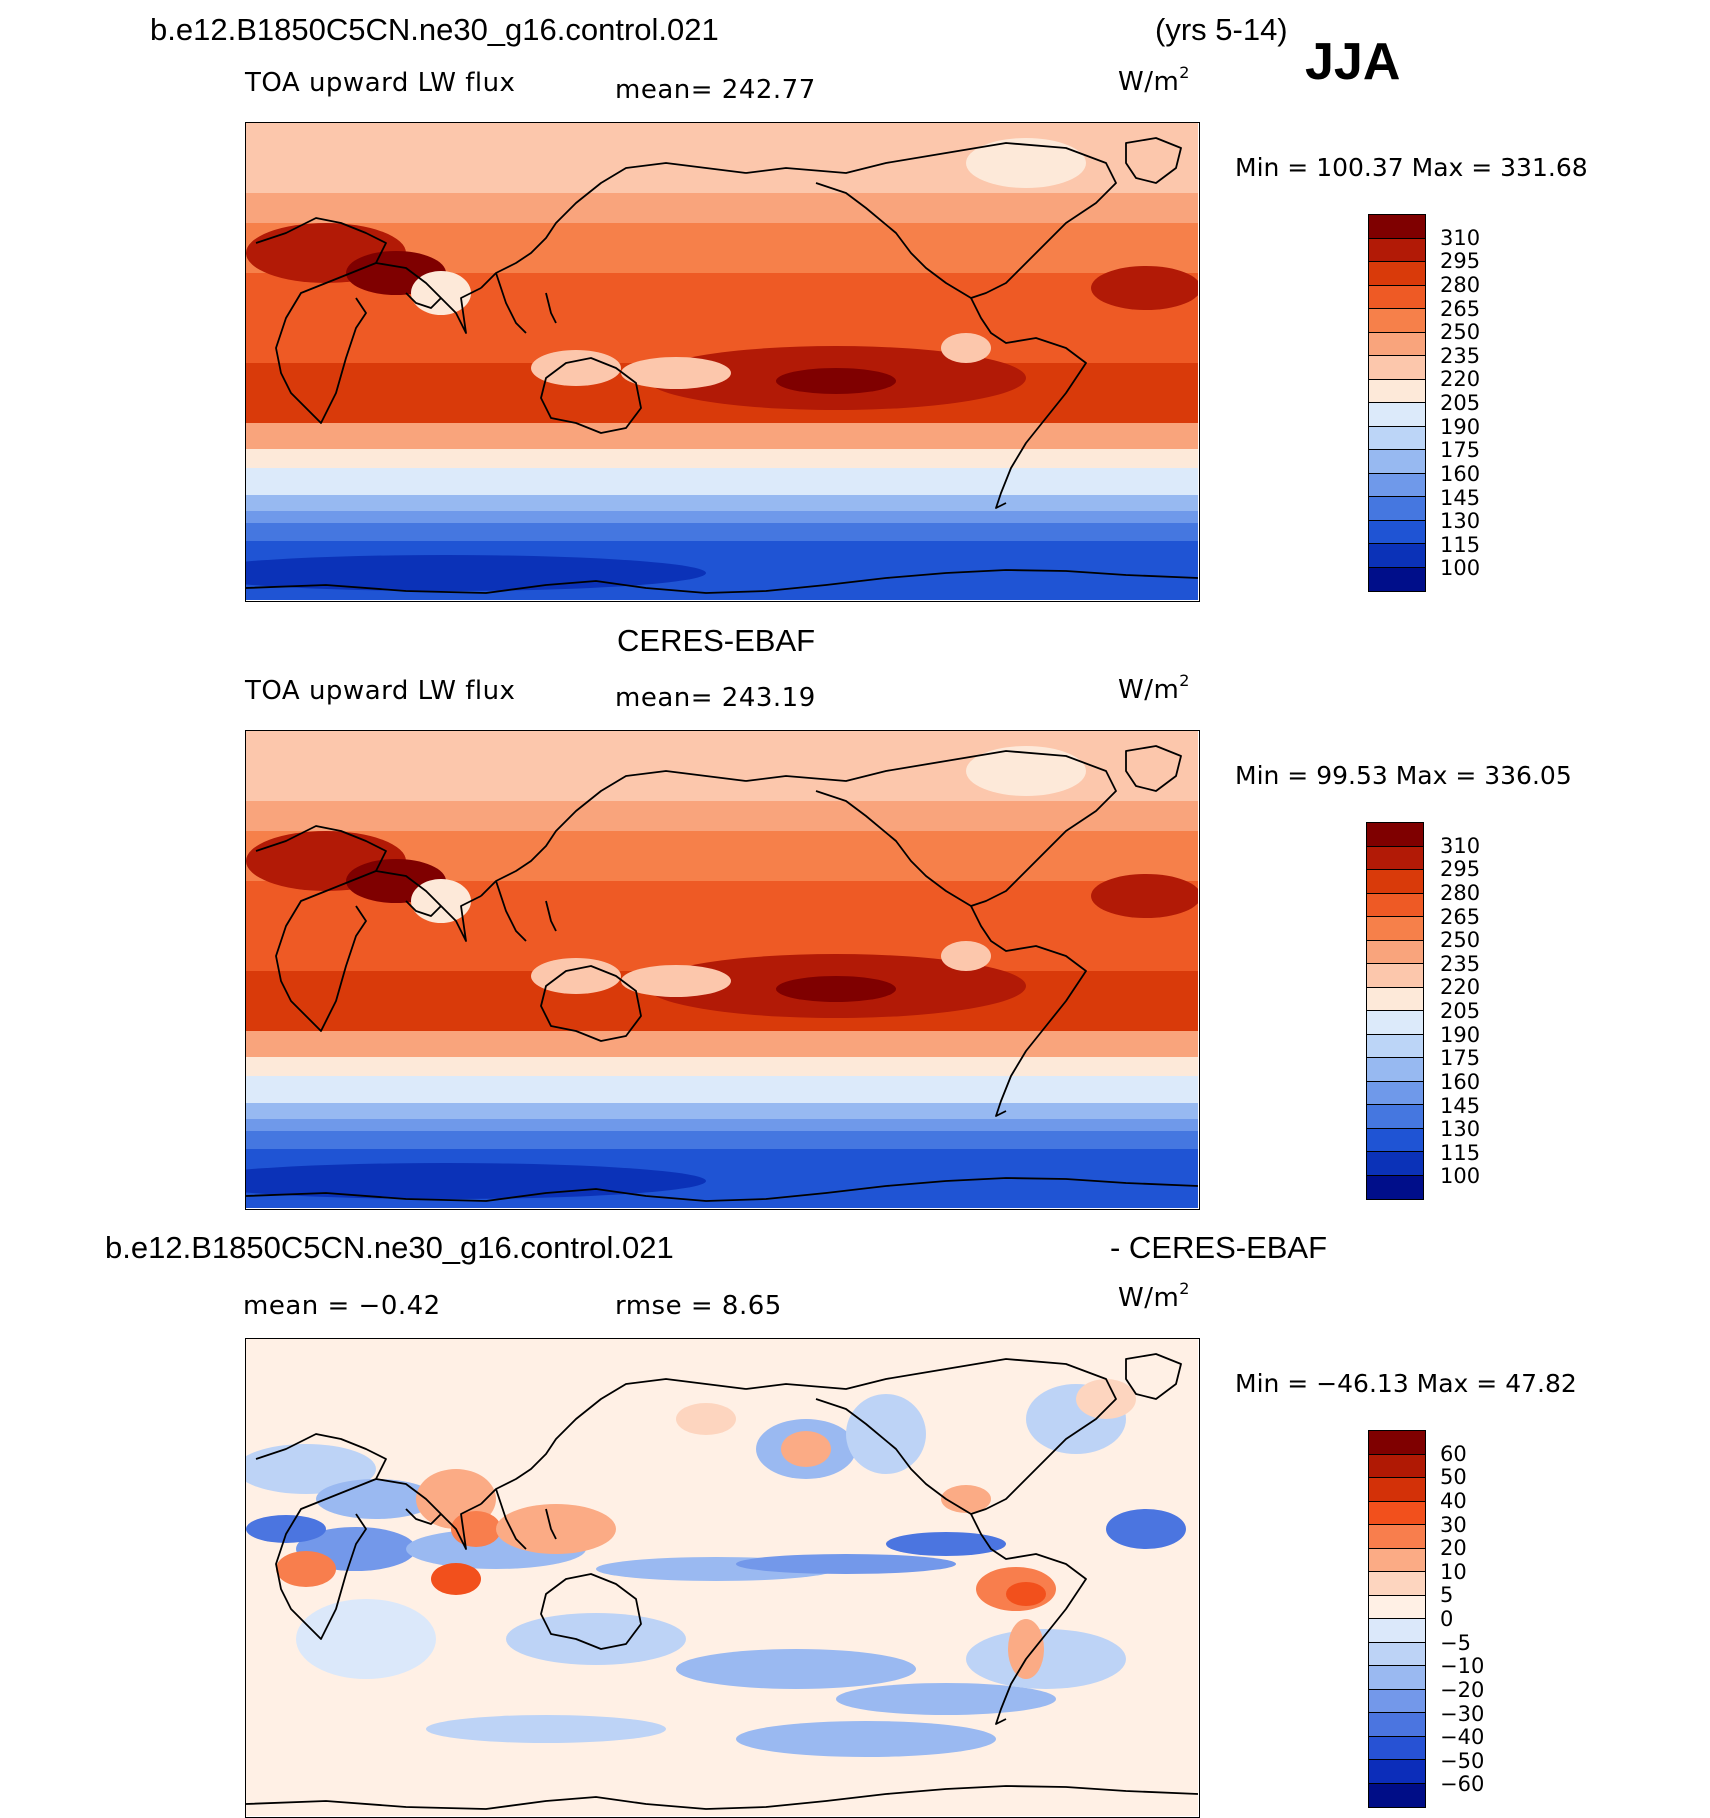 Image resolution: width=1710 pixels, height=1818 pixels. I want to click on colorbar-label: −40, so click(1462, 1737).